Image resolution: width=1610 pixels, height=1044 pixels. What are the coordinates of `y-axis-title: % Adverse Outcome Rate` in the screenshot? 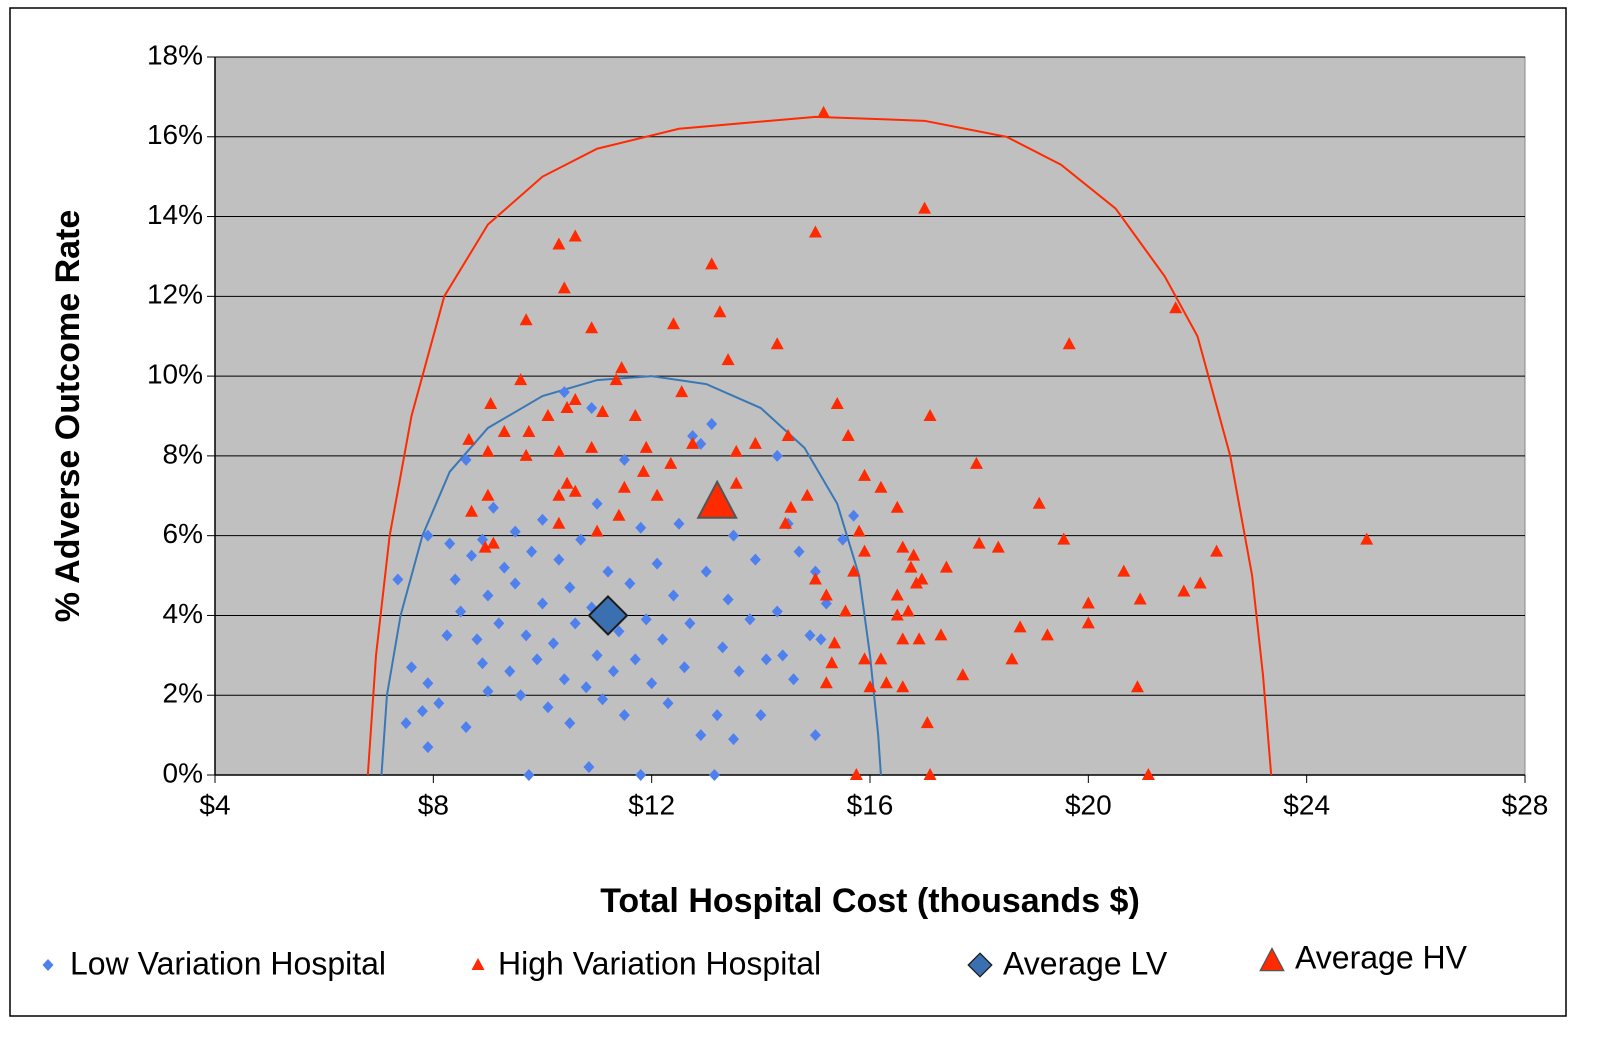 It's located at (68, 416).